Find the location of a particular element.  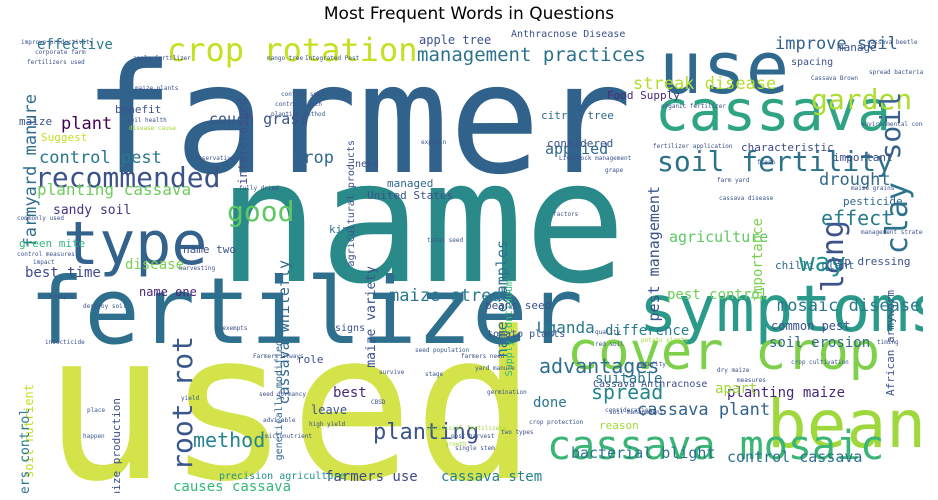

word-10: cassava mosaic is located at coordinates (716, 446).